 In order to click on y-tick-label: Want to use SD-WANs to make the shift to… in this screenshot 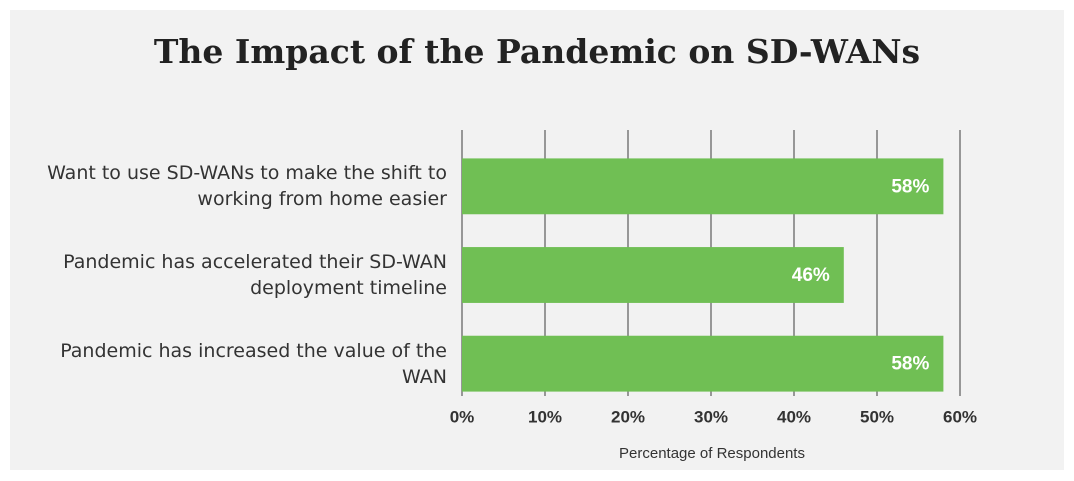, I will do `click(247, 186)`.